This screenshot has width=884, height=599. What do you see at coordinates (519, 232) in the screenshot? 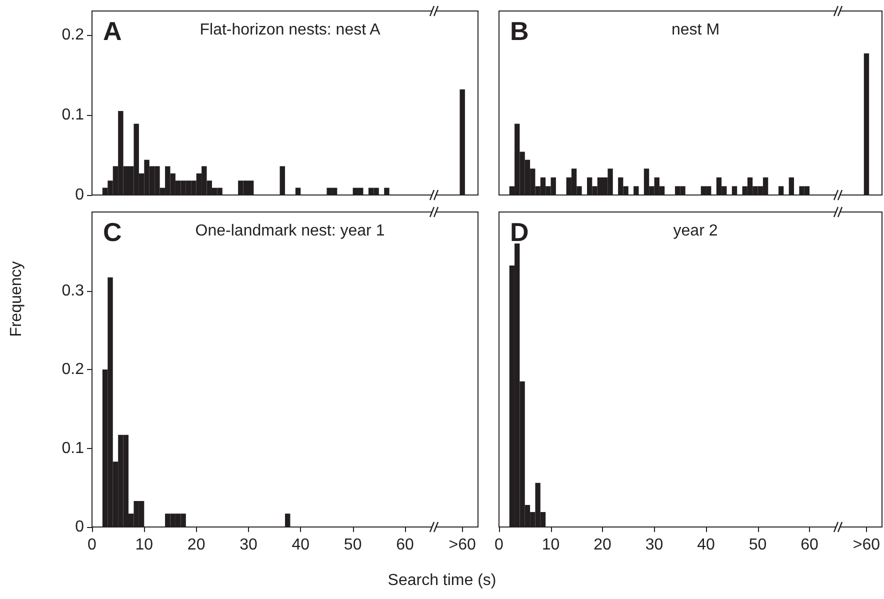
I see `chart-title: D` at bounding box center [519, 232].